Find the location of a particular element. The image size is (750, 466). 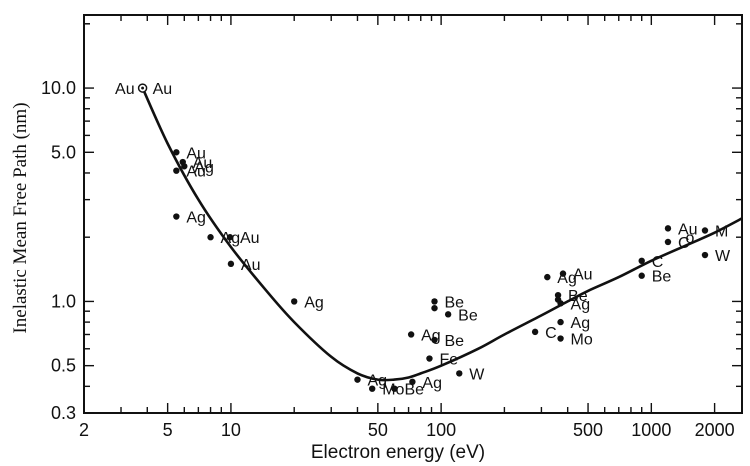

y-tick-label: 10.0 is located at coordinates (58, 88).